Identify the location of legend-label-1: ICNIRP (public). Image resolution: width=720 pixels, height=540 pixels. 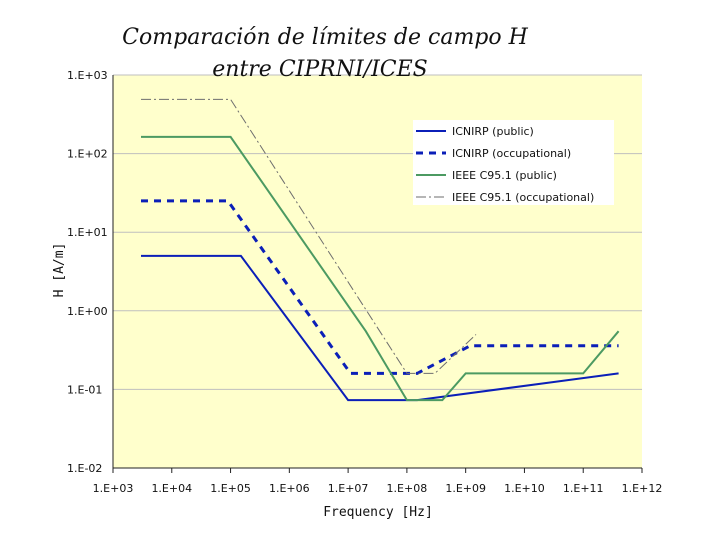
(493, 131).